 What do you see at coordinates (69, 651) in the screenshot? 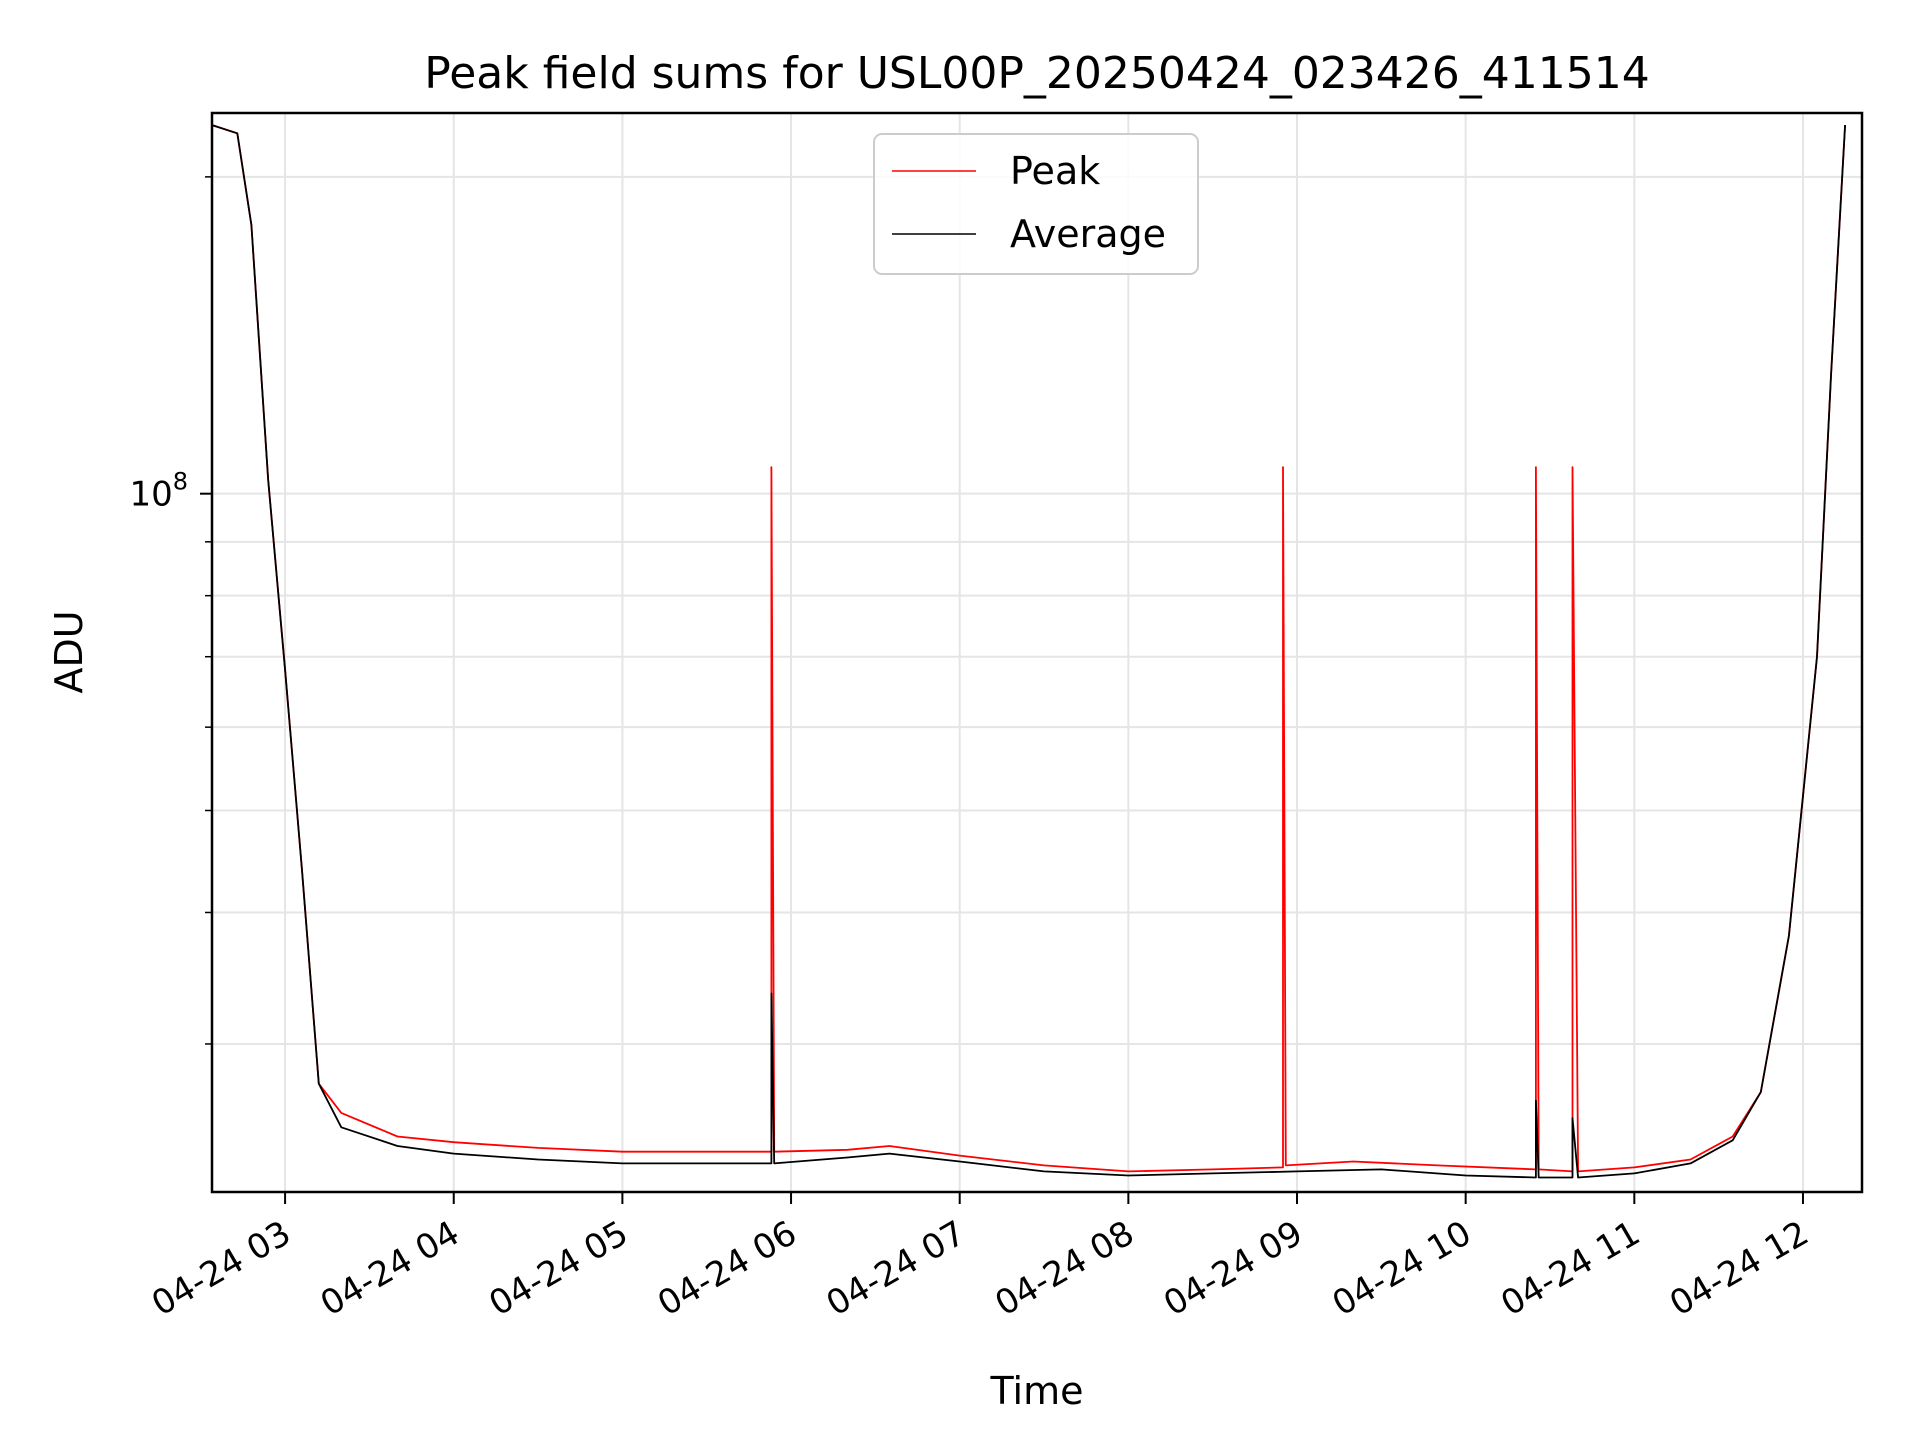
I see `y-axis-label: ADU` at bounding box center [69, 651].